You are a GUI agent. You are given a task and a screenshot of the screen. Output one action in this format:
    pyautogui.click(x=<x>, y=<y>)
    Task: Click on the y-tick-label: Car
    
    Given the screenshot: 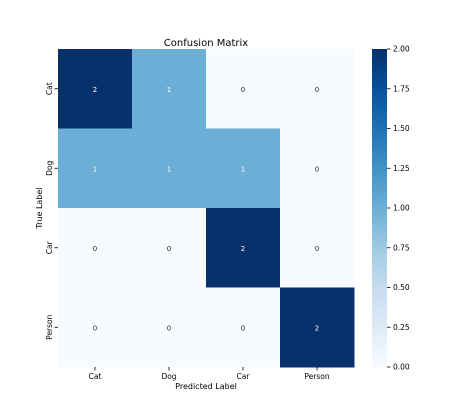 What is the action you would take?
    pyautogui.click(x=49, y=247)
    